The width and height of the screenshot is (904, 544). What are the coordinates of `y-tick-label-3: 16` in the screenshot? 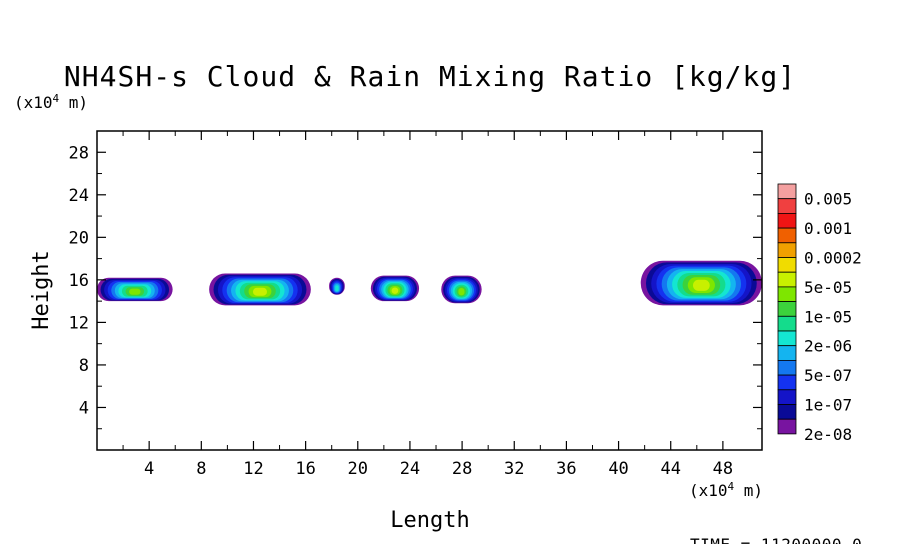 It's located at (79, 281).